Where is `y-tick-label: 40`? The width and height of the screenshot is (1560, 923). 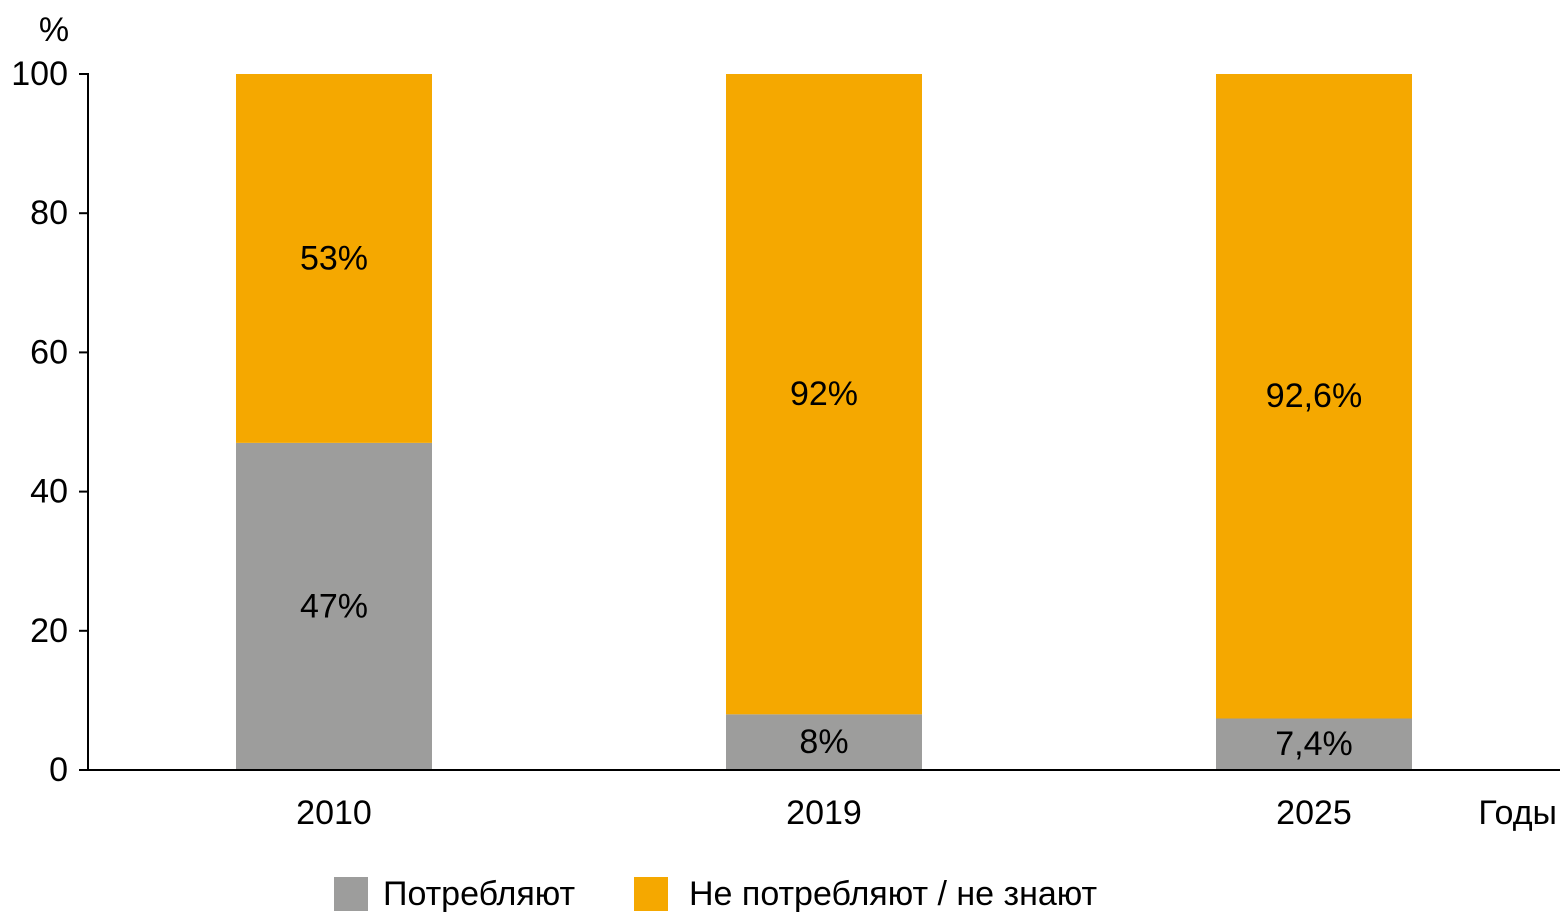 y-tick-label: 40 is located at coordinates (49, 492).